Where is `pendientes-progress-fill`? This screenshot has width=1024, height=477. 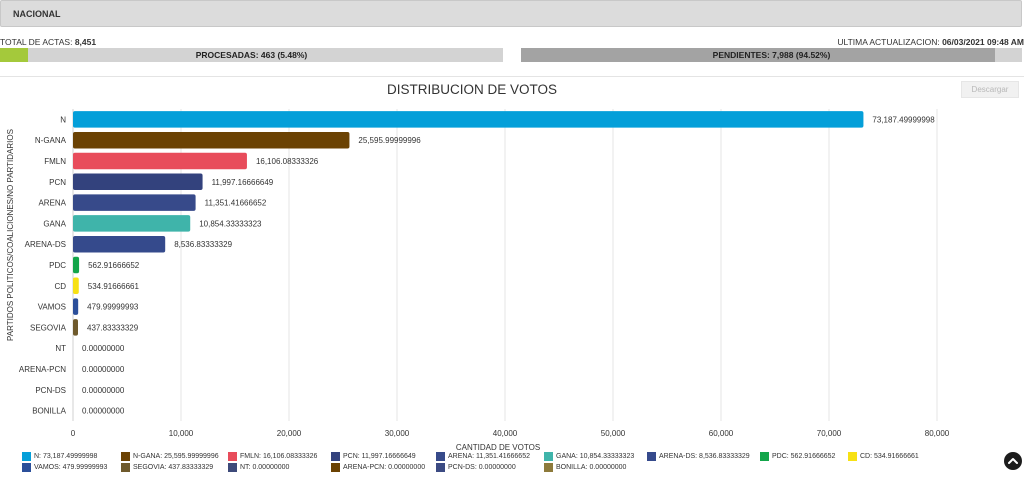
pendientes-progress-fill is located at coordinates (758, 55).